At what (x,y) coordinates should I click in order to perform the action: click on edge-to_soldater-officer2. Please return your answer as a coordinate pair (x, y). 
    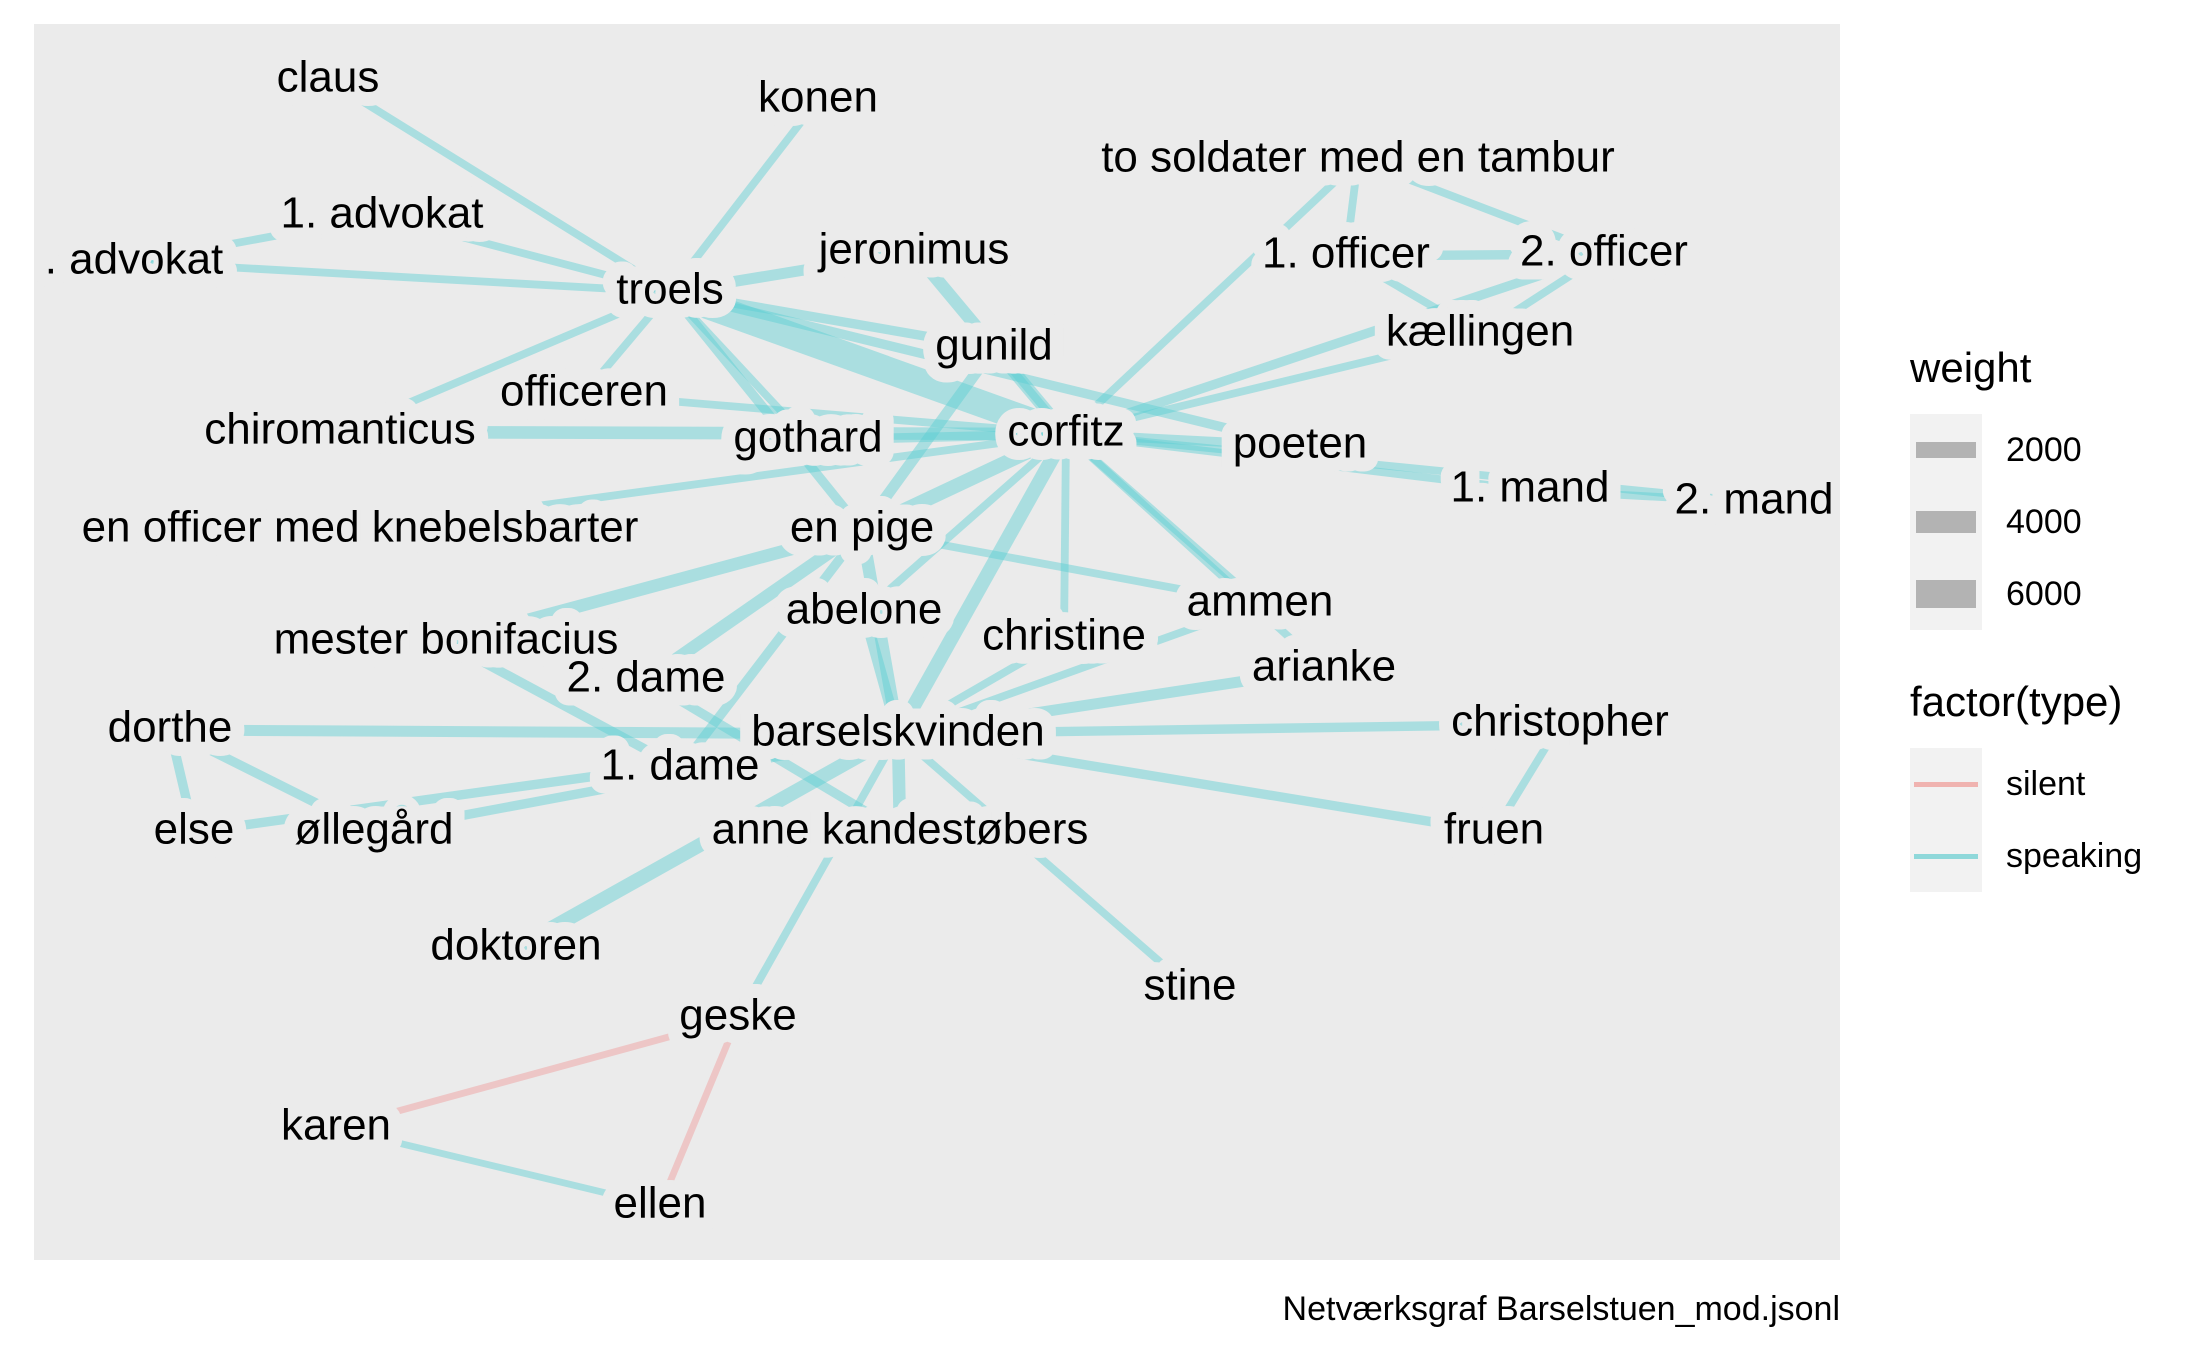
    Looking at the image, I should click on (1481, 207).